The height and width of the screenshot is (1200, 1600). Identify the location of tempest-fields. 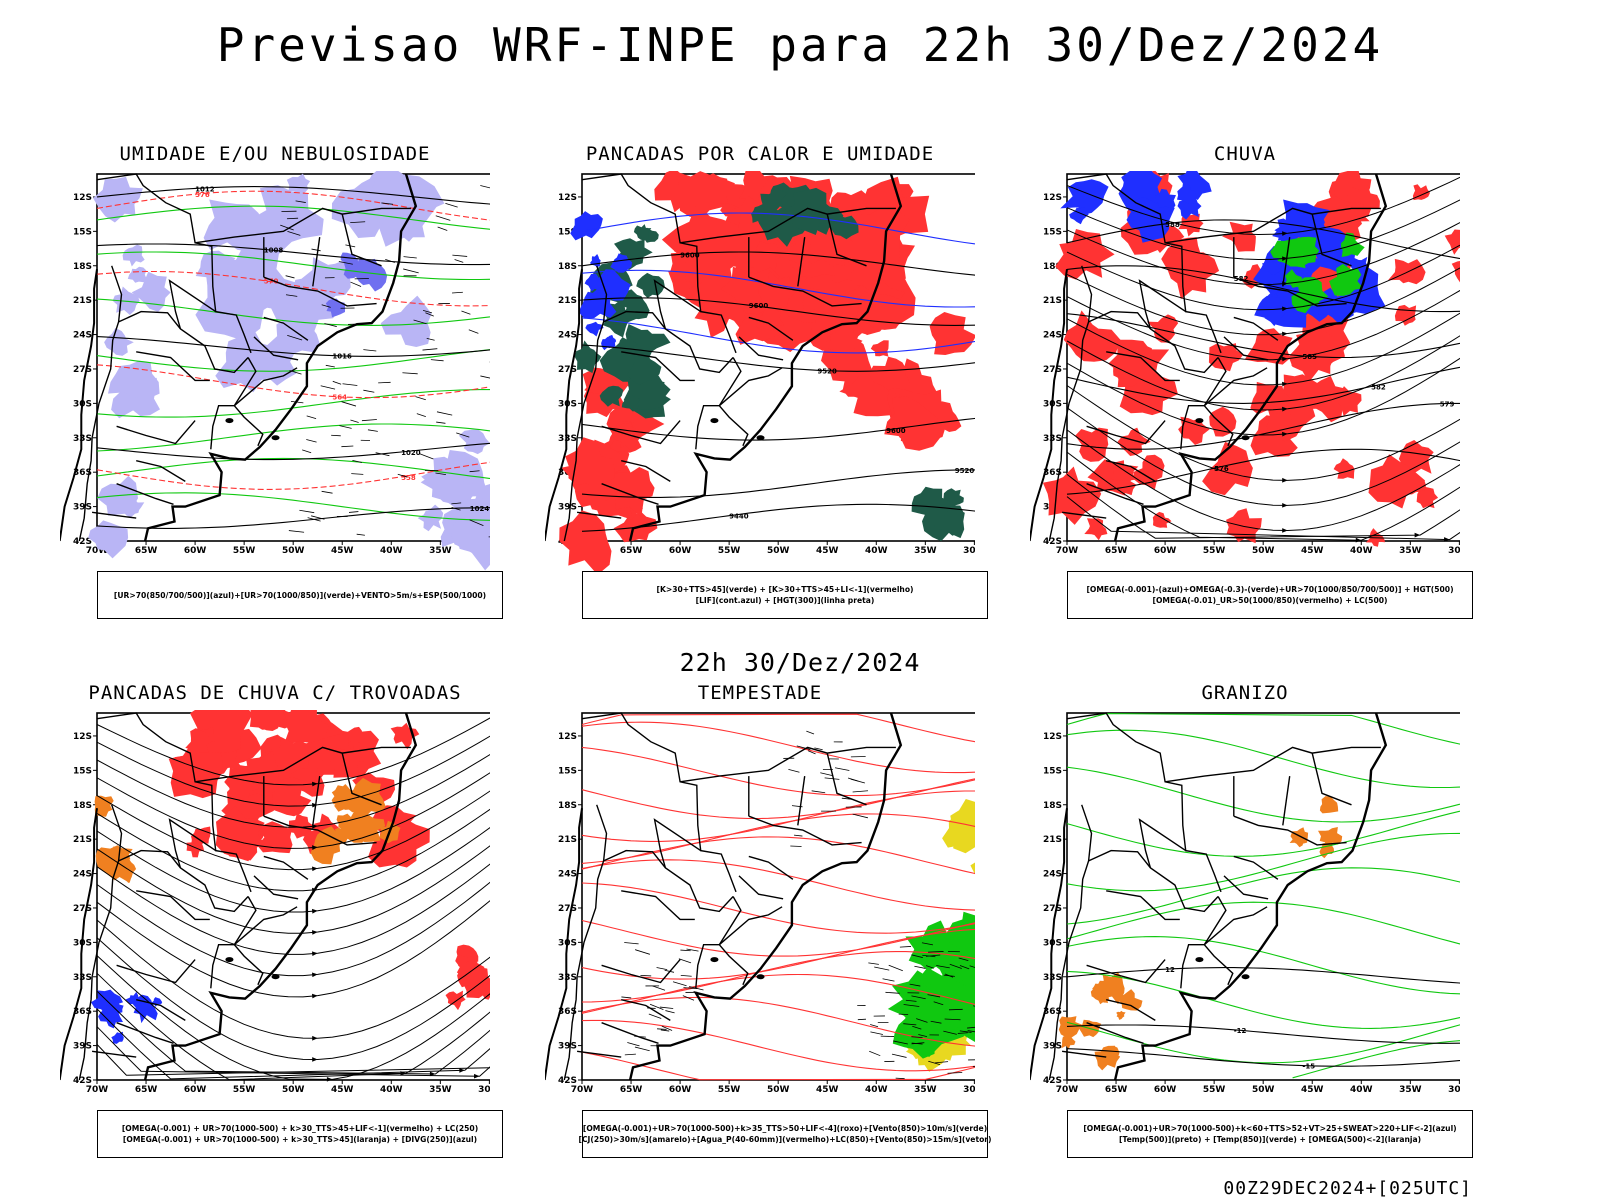
(931, 935).